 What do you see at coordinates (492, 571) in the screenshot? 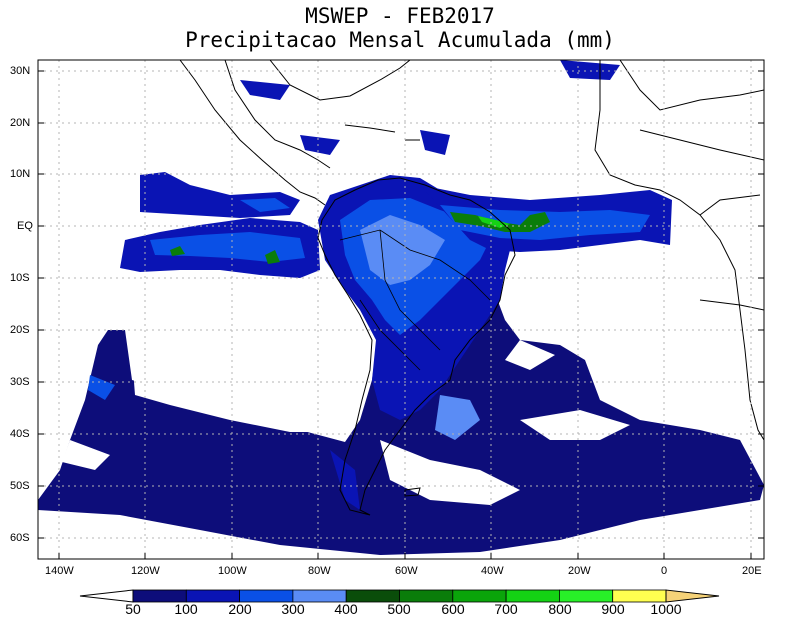
I see `lon-label-40w: 40W` at bounding box center [492, 571].